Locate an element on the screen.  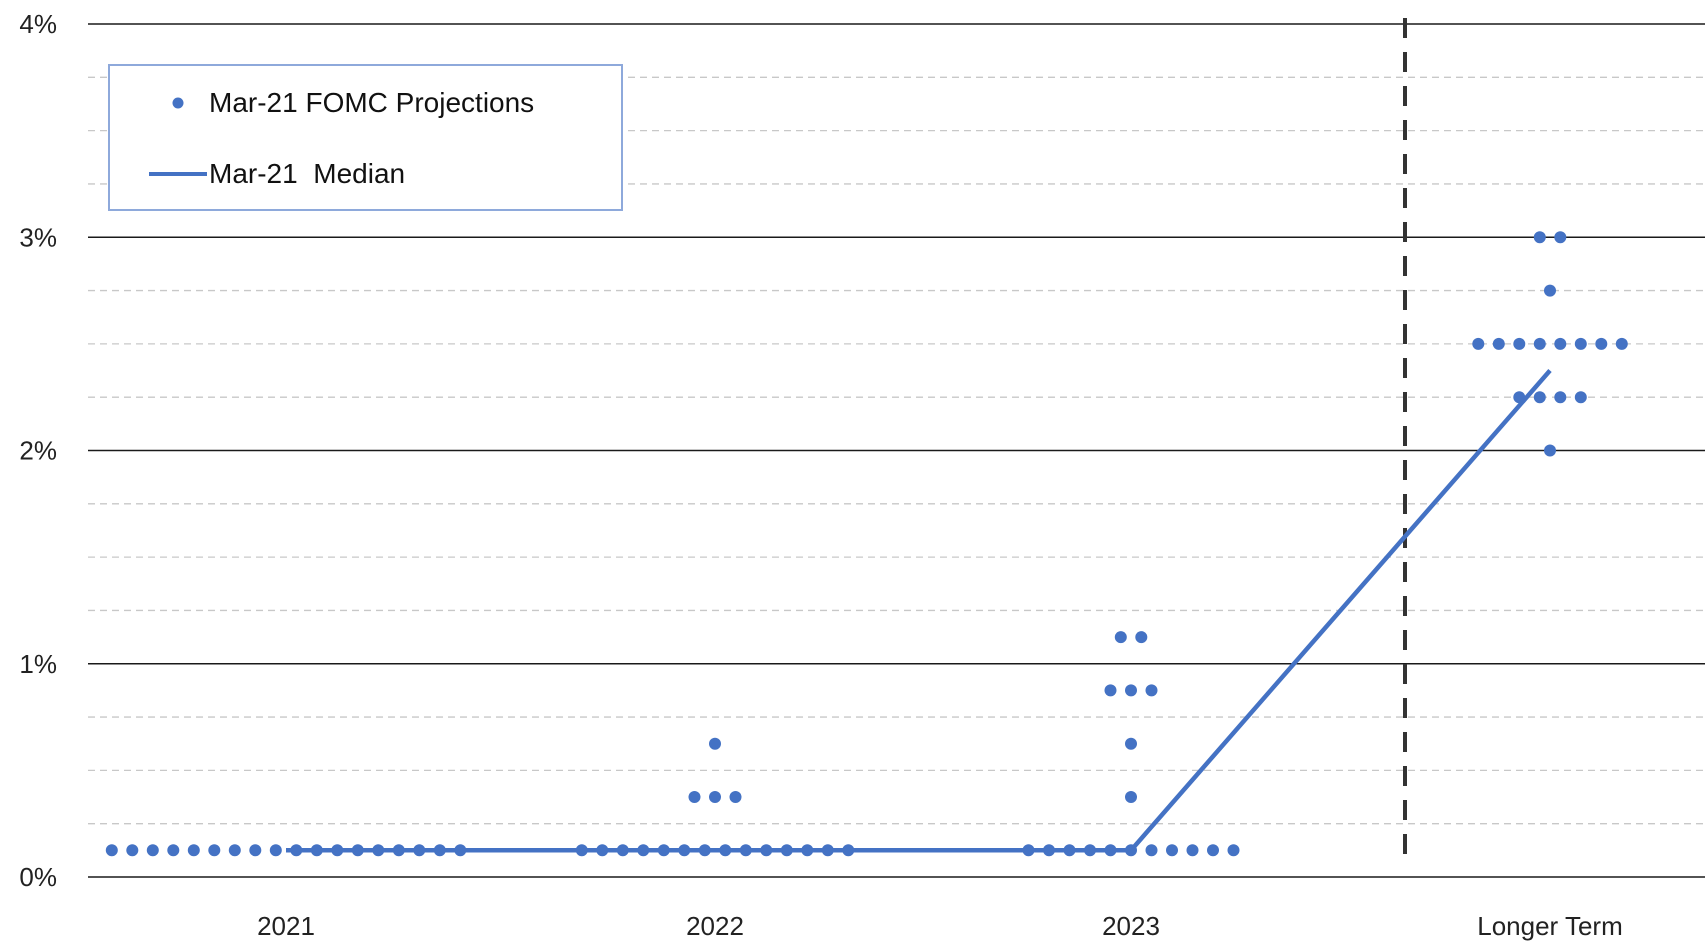
x-tick-label: 2021 is located at coordinates (286, 926).